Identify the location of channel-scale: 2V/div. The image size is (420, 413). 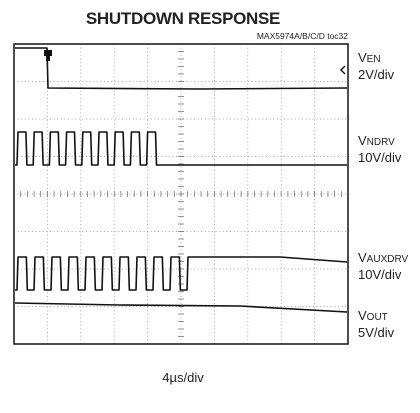
(376, 74).